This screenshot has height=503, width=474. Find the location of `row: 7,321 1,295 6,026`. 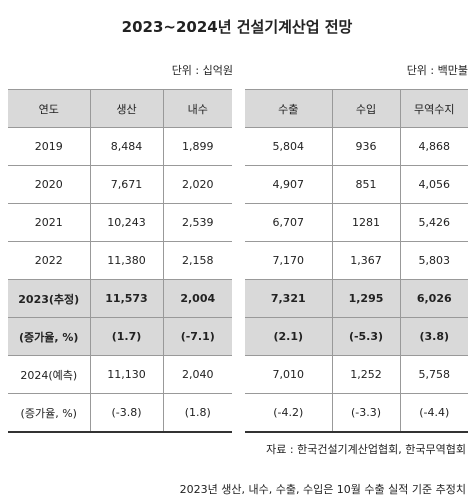

row: 7,321 1,295 6,026 is located at coordinates (356, 298).